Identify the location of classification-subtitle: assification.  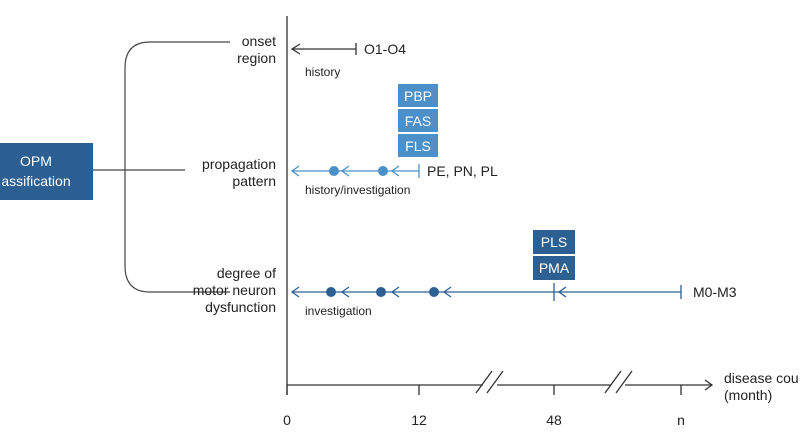
(35, 181).